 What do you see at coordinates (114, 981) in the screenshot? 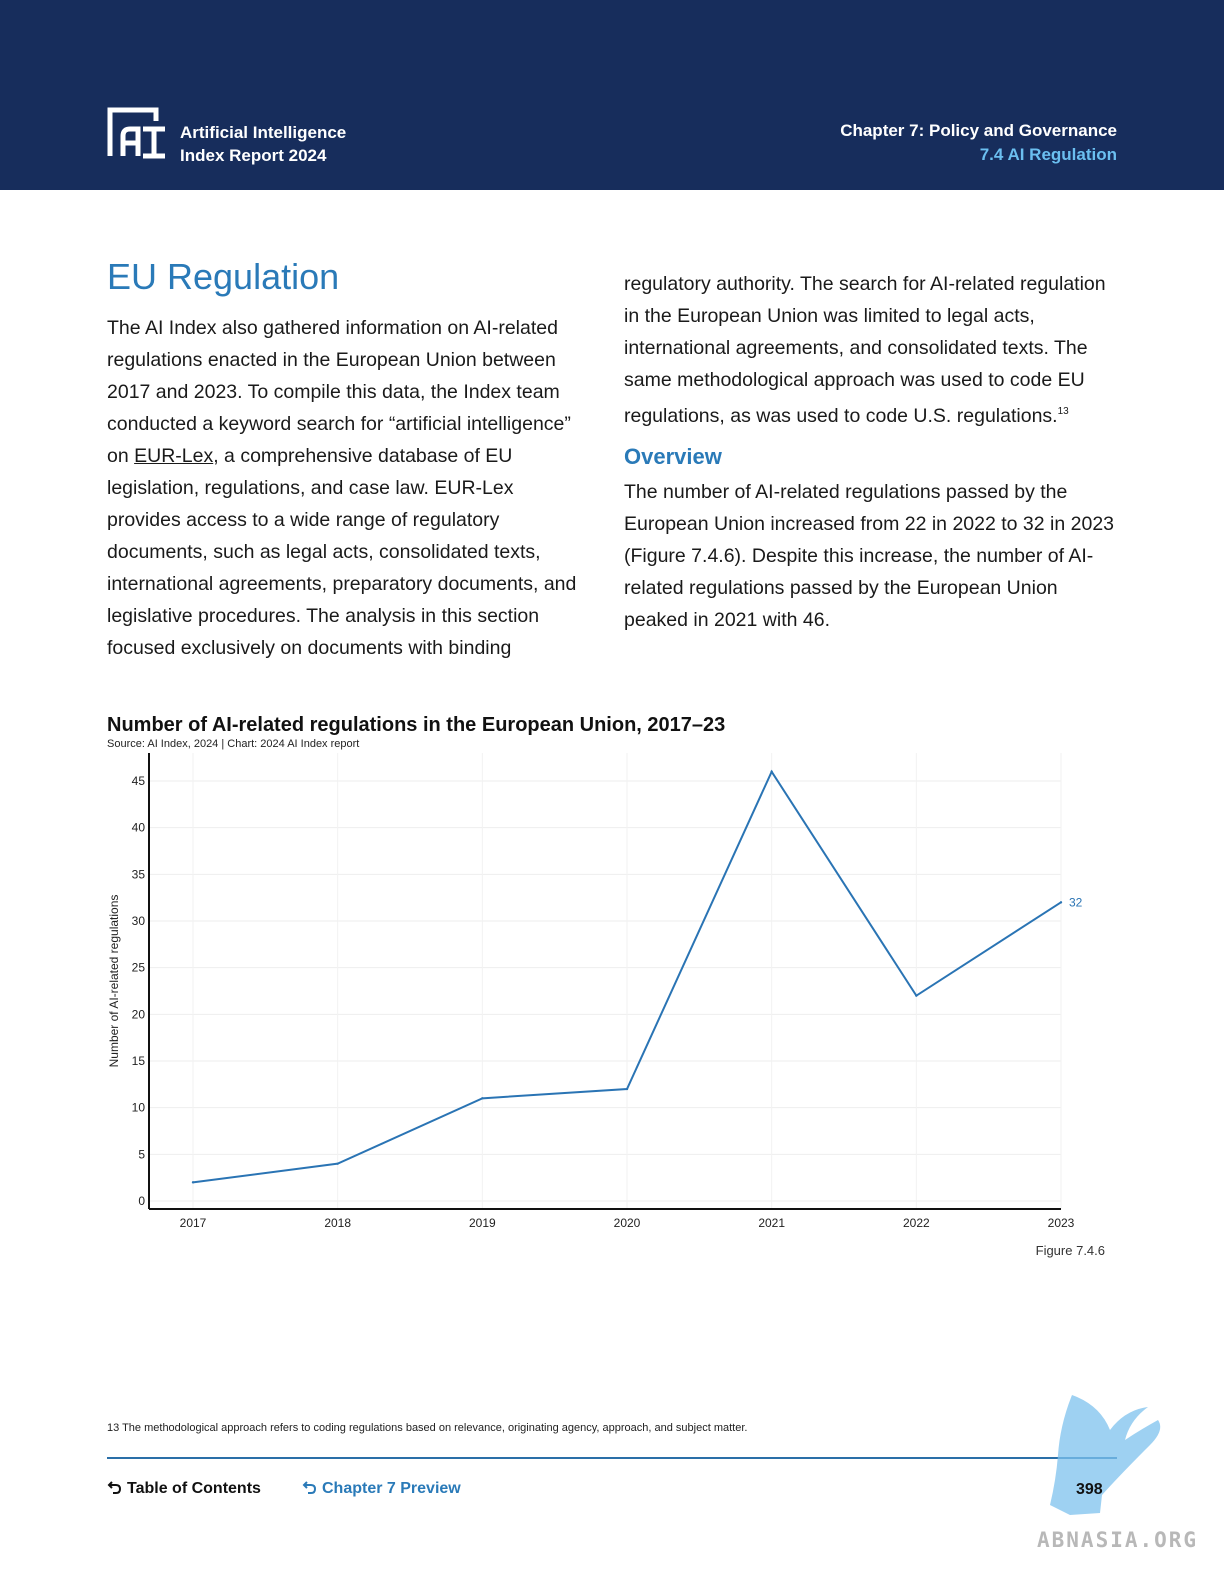
I see `y-axis-title: Number of AI-related regulations` at bounding box center [114, 981].